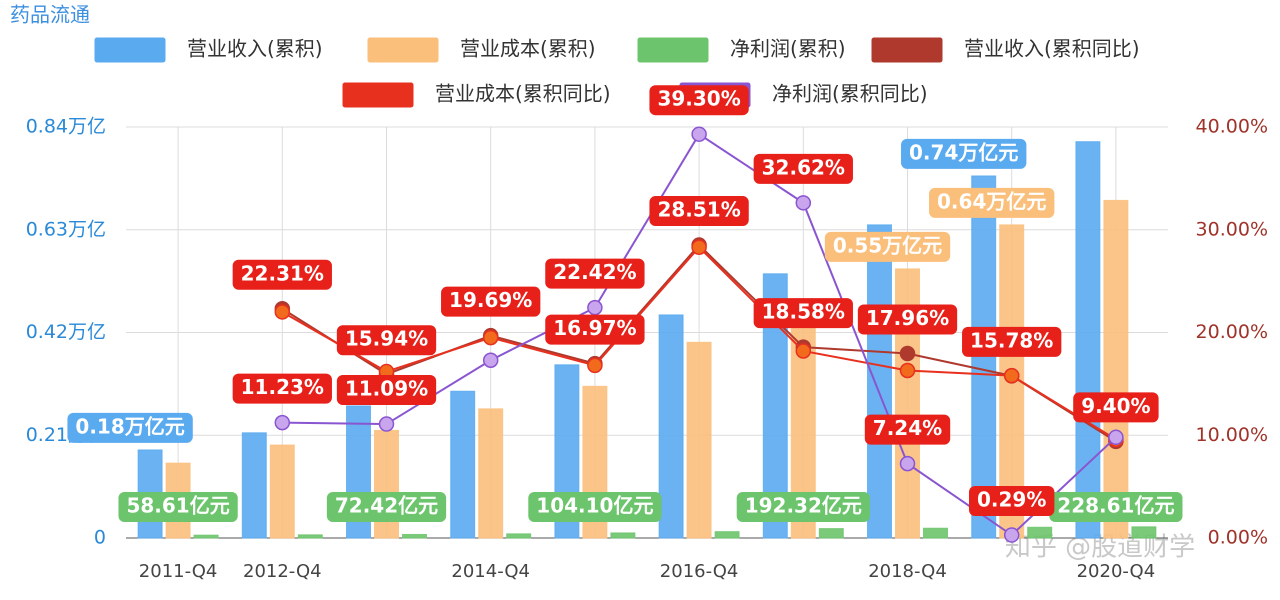  I want to click on data-label-group: 39.30%, so click(699, 100).